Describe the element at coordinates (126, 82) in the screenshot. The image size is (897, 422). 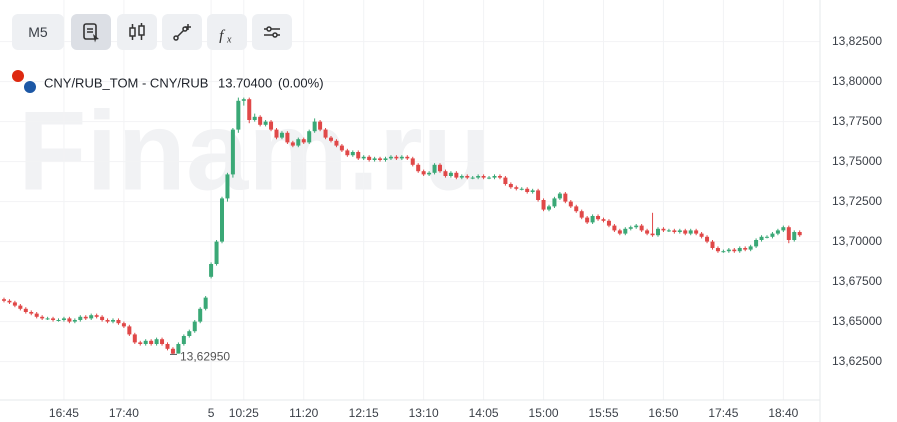
I see `instrument-name: CNY/RUB_TOM - CNY/RUB` at that location.